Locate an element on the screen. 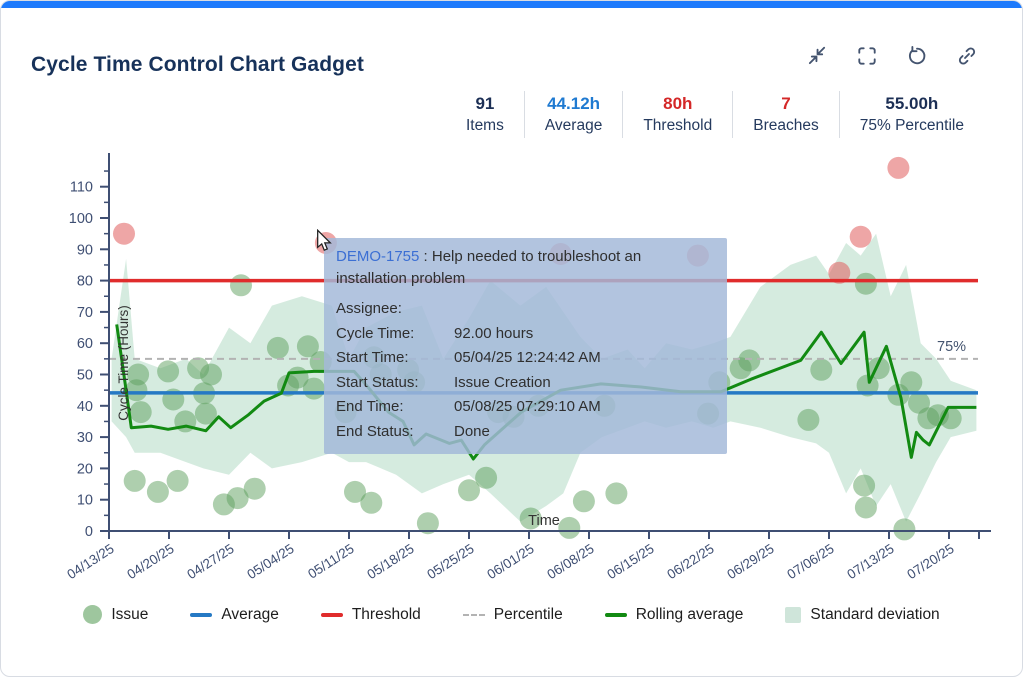 This screenshot has height=677, width=1023. percentile-marker-icon is located at coordinates (473, 614).